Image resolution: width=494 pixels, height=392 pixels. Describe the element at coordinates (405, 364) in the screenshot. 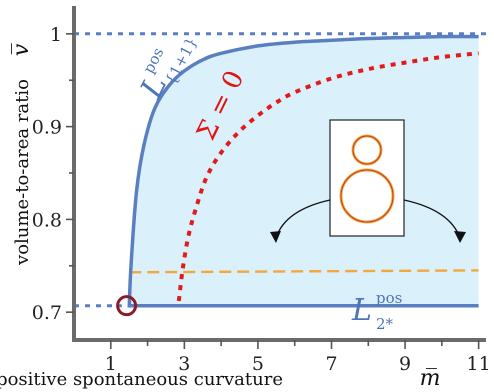

I see `x-tick-label-9: 9` at that location.